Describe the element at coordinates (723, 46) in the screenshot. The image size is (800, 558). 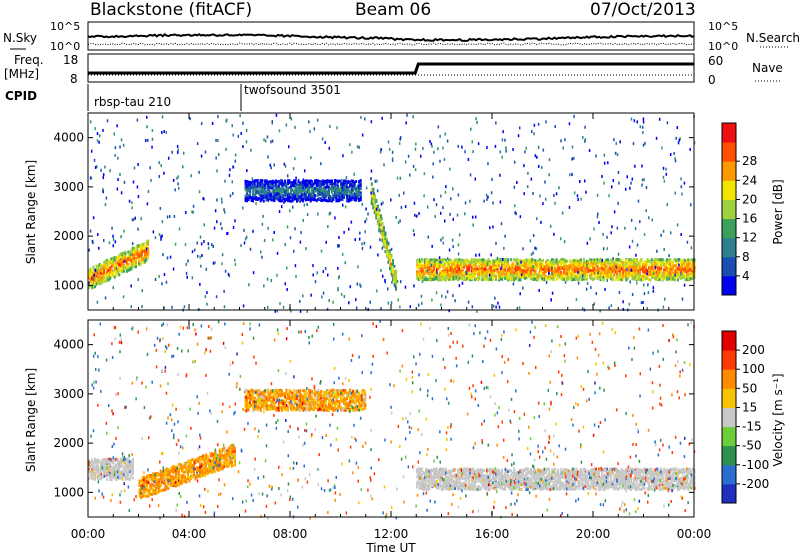
I see `nsearch-tick-bottom: 10^0` at that location.